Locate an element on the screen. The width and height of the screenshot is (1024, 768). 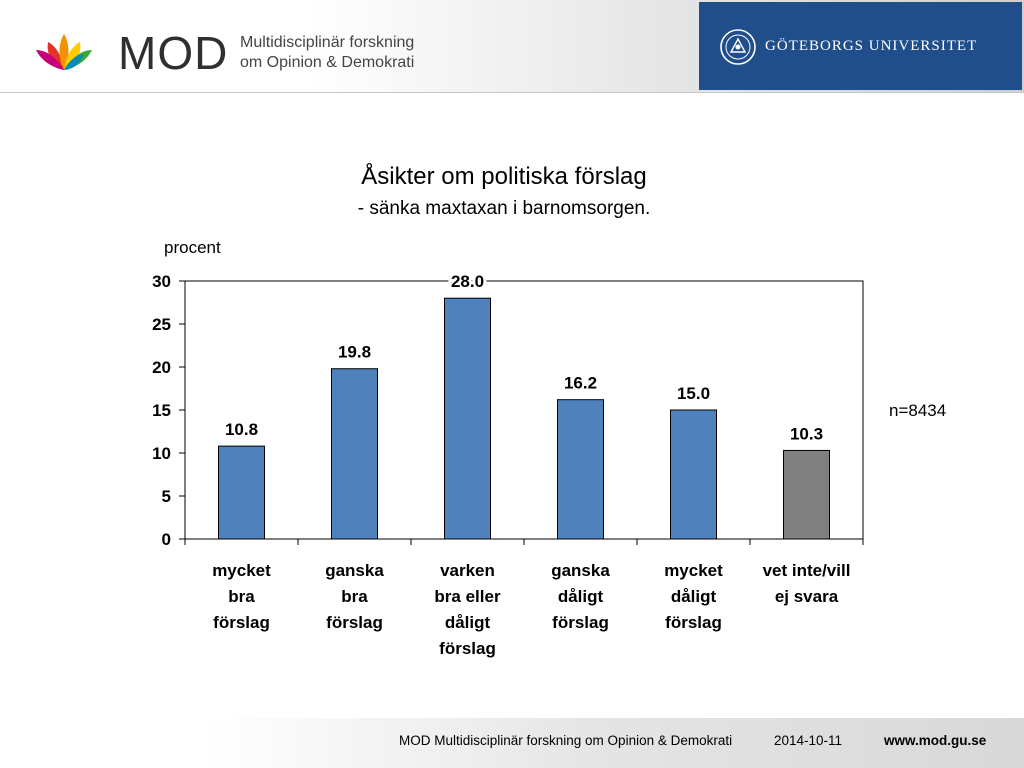
x-category-label: ganska bra förslag is located at coordinates (354, 596).